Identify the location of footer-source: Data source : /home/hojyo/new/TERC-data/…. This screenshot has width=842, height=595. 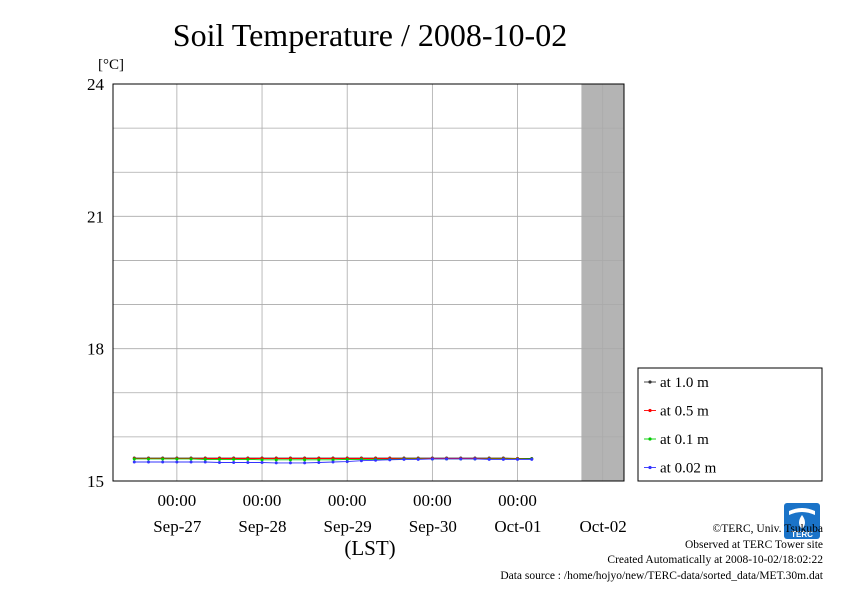
(661, 575).